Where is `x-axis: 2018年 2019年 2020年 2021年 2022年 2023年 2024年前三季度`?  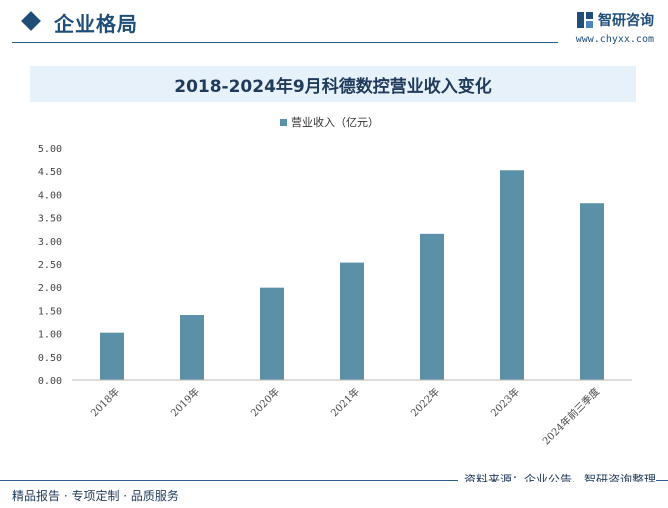 x-axis: 2018年 2019年 2020年 2021年 2022年 2023年 2024年前三季度 is located at coordinates (352, 413).